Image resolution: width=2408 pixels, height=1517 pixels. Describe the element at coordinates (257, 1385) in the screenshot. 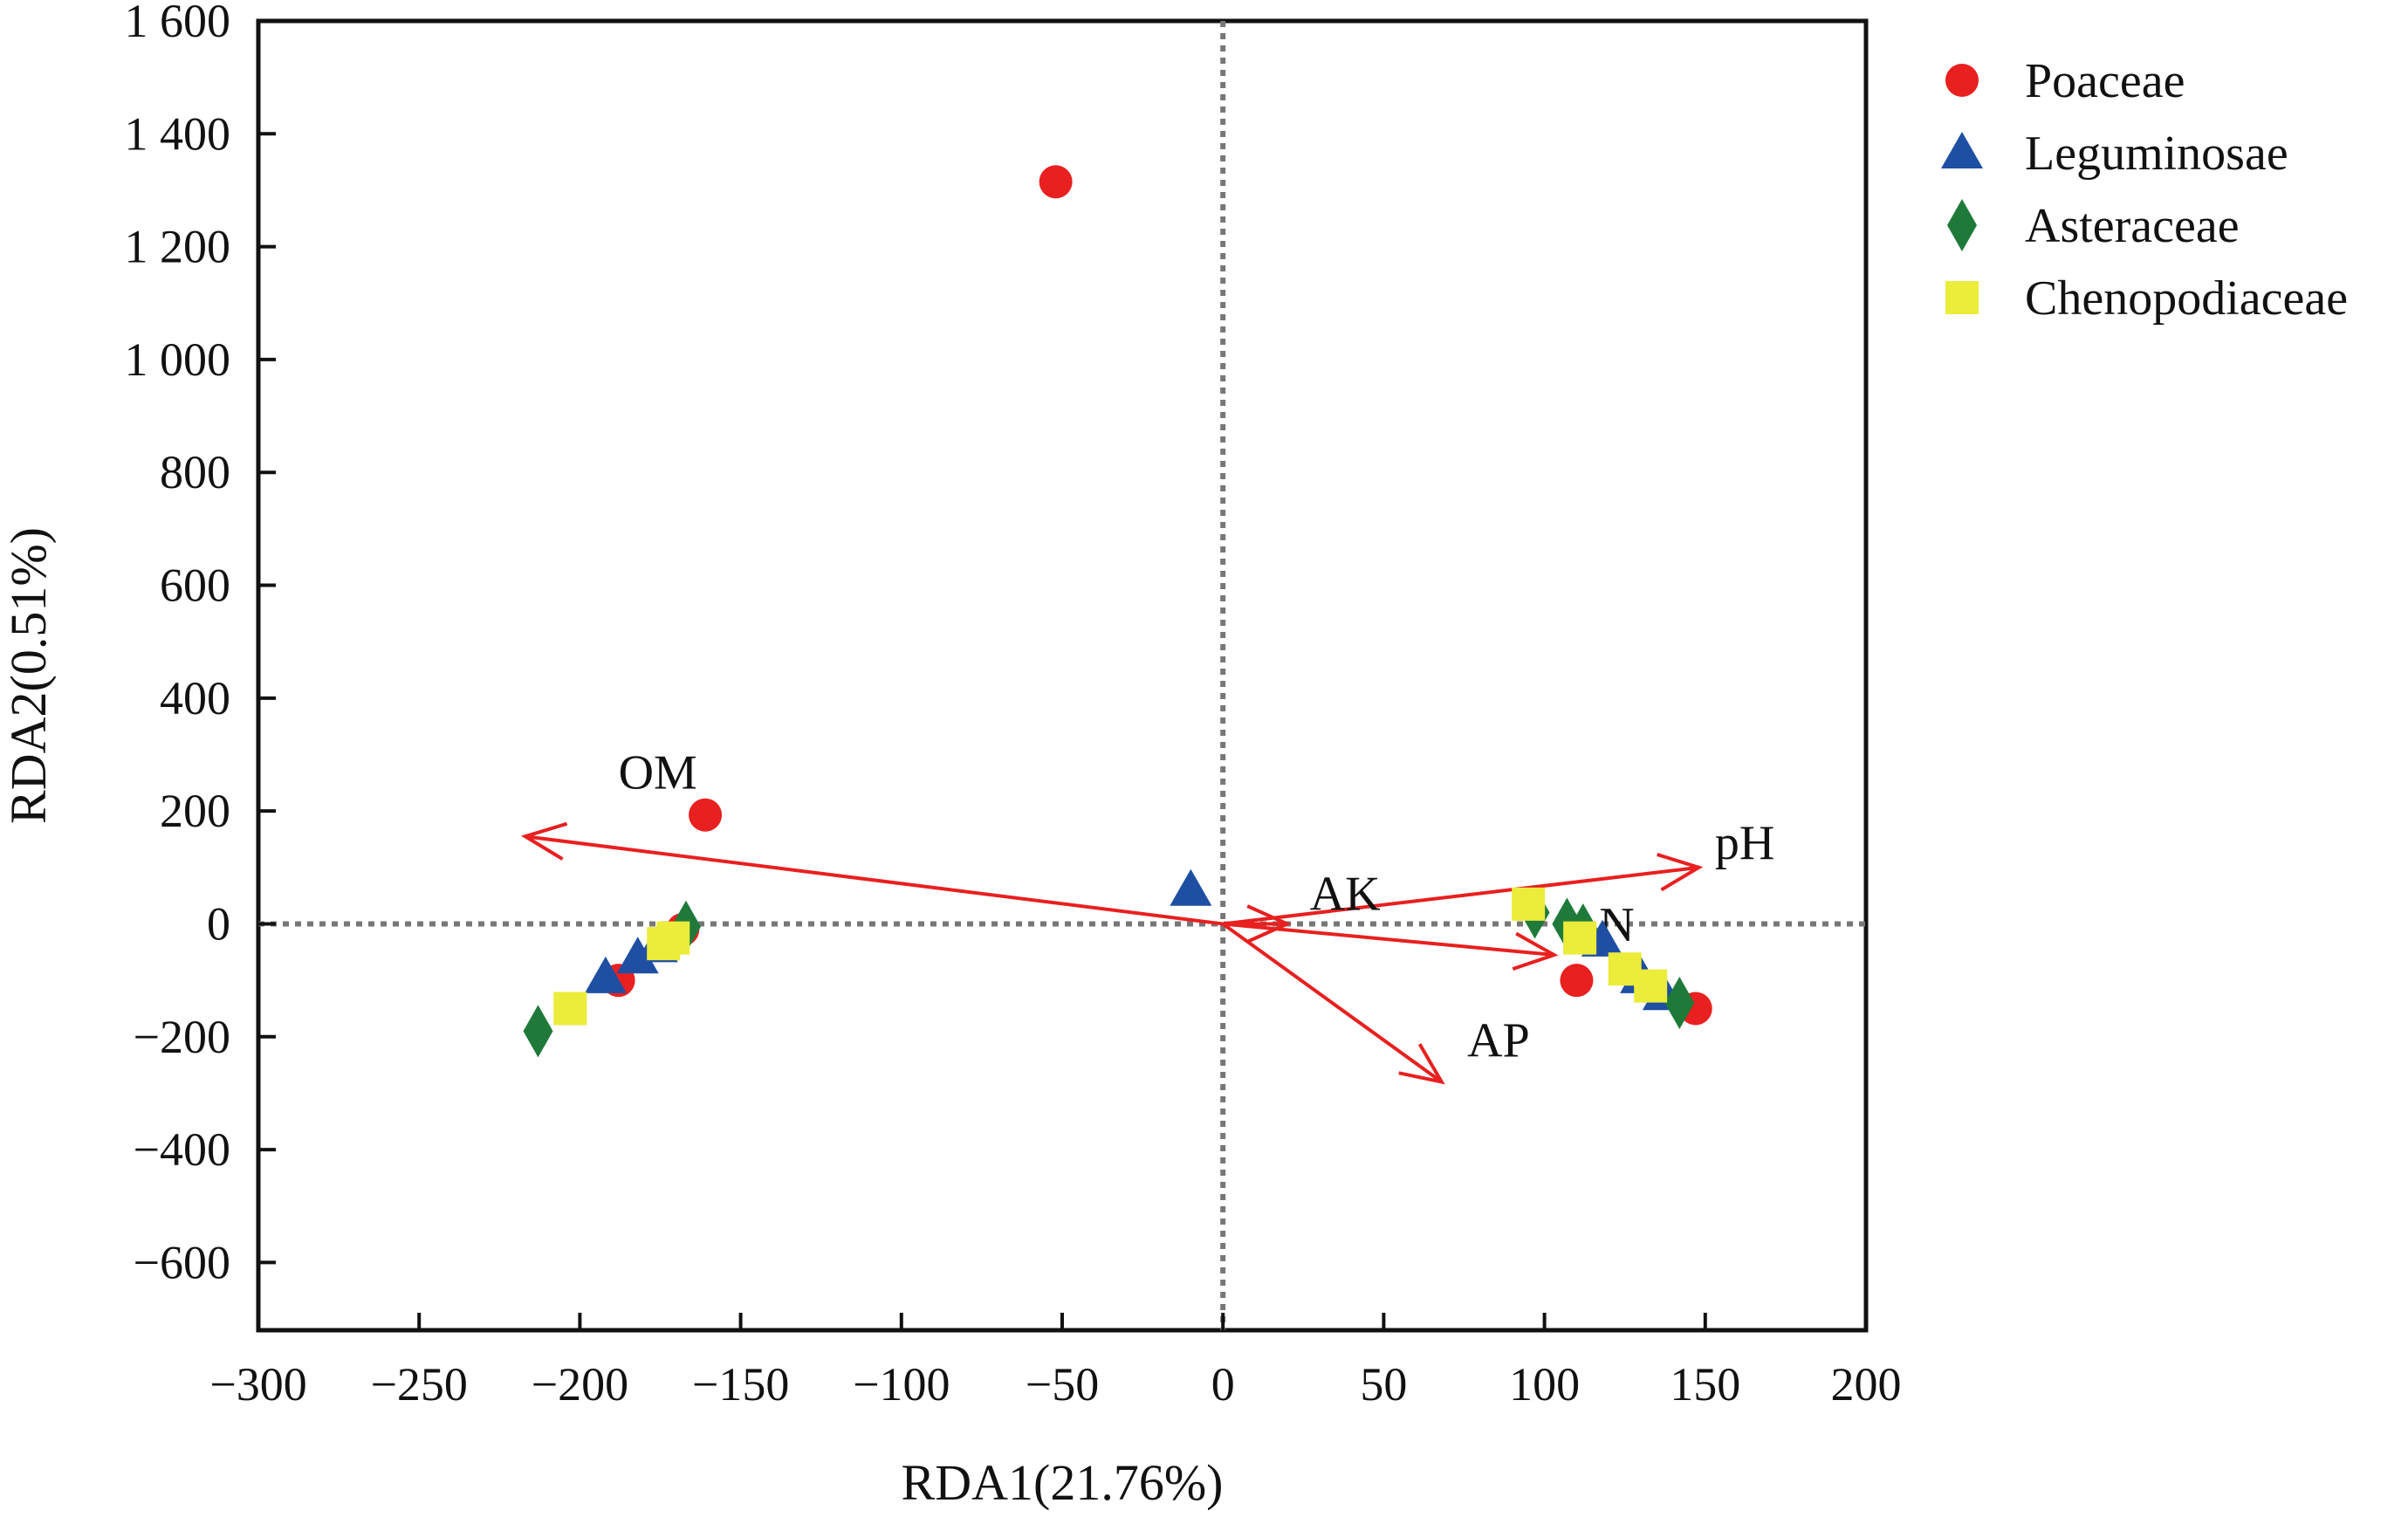

I see `x-tick-label: −300` at that location.